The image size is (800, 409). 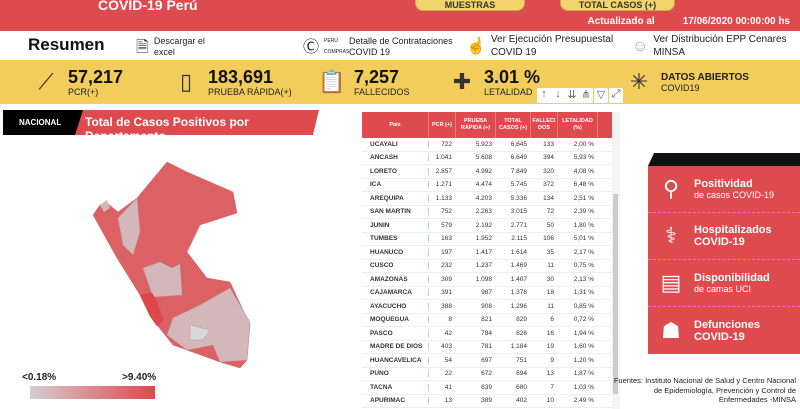 What do you see at coordinates (395, 266) in the screenshot?
I see `table-cell: CUSCO` at bounding box center [395, 266].